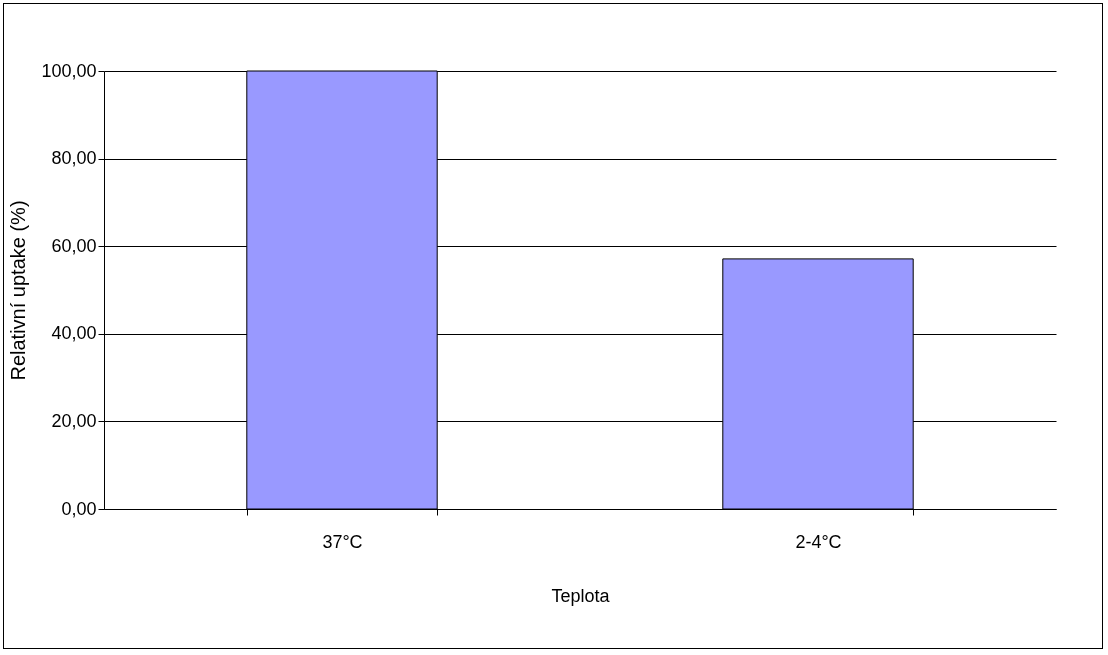  Describe the element at coordinates (74, 158) in the screenshot. I see `y-tick-label: 80,00` at that location.